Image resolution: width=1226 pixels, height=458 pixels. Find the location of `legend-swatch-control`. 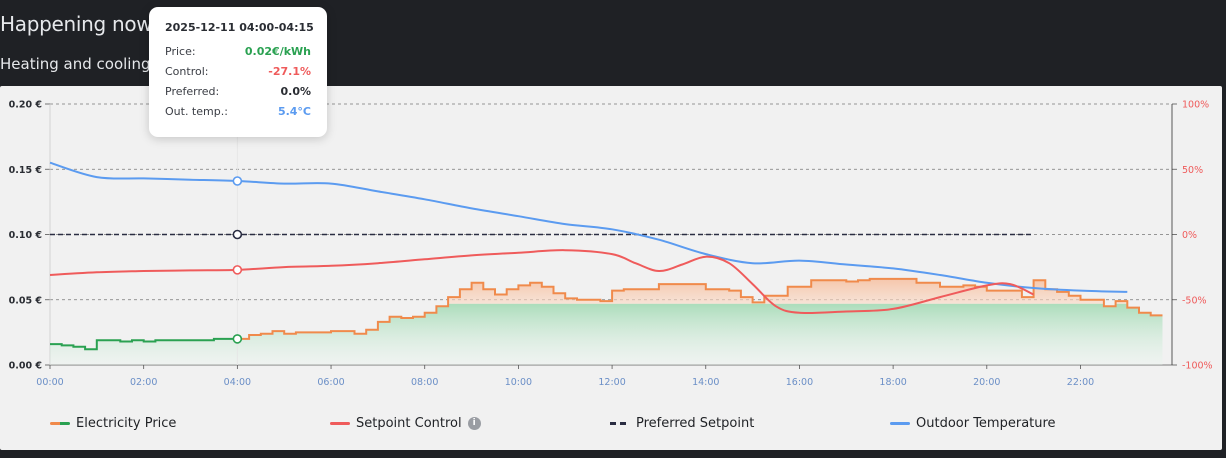

legend-swatch-control is located at coordinates (340, 423).